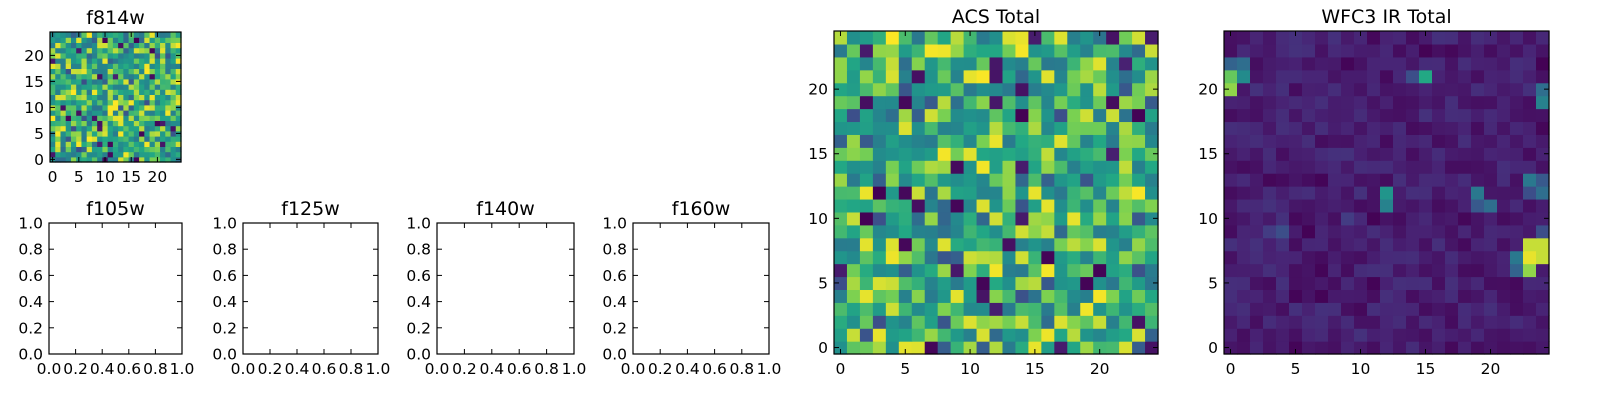  Describe the element at coordinates (270, 369) in the screenshot. I see `x-tick-label: 0.2` at that location.